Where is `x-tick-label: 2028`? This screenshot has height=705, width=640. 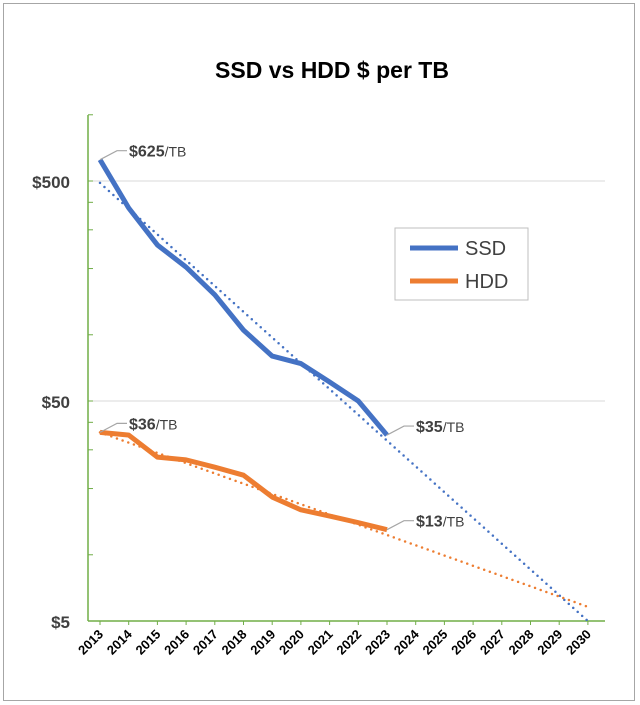
x-tick-label: 2028 is located at coordinates (521, 642).